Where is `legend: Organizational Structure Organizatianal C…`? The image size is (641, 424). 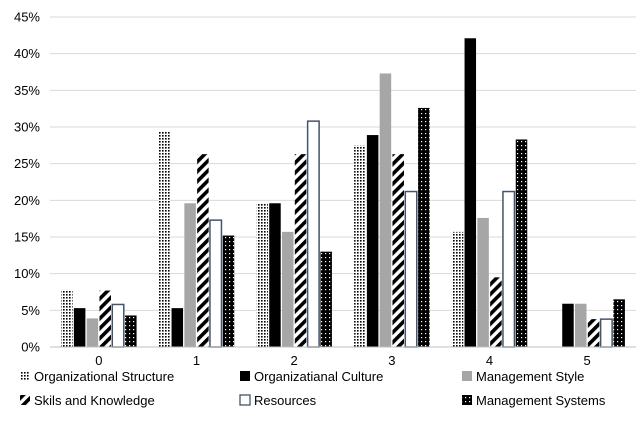
legend: Organizational Structure Organizatianal C… is located at coordinates (313, 388).